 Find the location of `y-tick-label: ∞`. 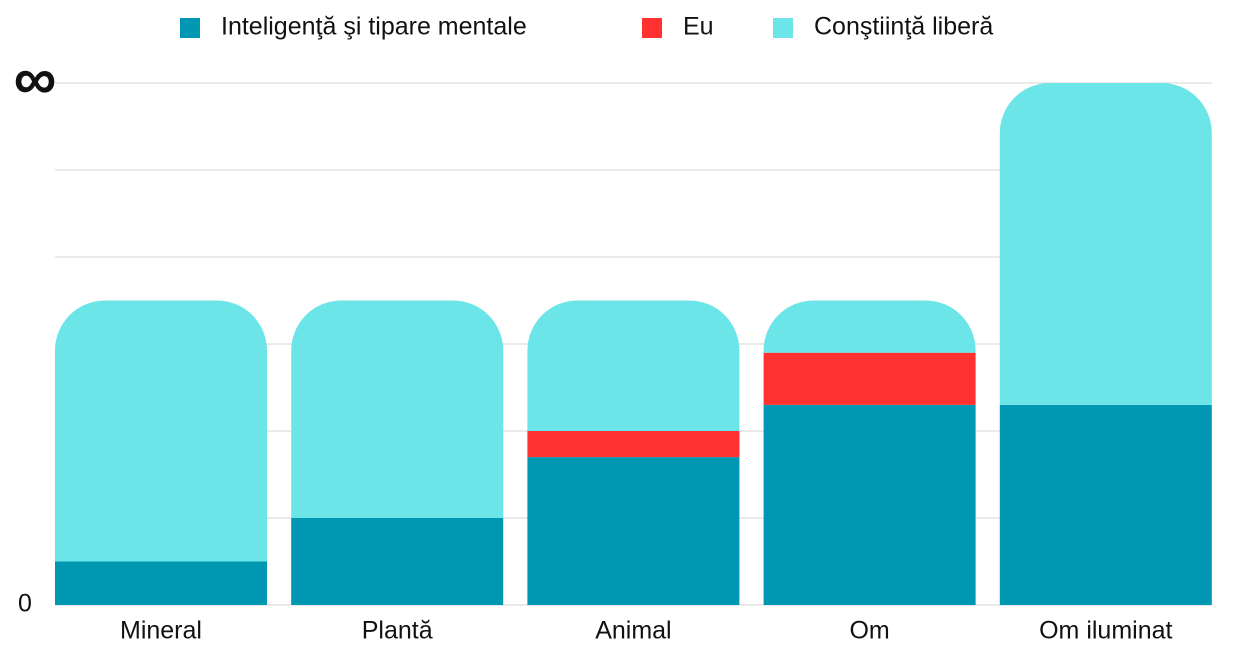

y-tick-label: ∞ is located at coordinates (35, 78).